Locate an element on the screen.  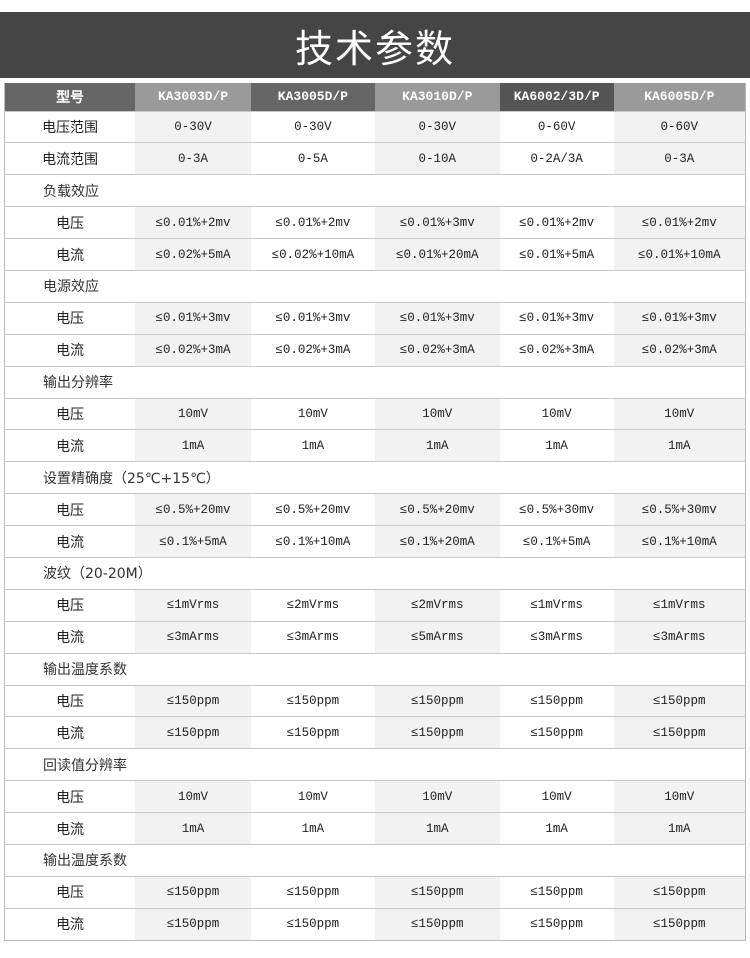
group-label: 输出温度系数 is located at coordinates (375, 669).